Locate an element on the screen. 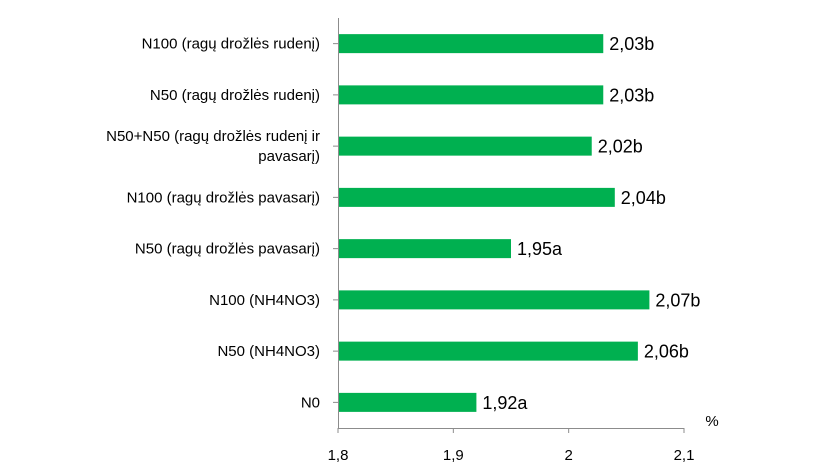 The width and height of the screenshot is (820, 474). x-axis-unit-label: % is located at coordinates (711, 421).